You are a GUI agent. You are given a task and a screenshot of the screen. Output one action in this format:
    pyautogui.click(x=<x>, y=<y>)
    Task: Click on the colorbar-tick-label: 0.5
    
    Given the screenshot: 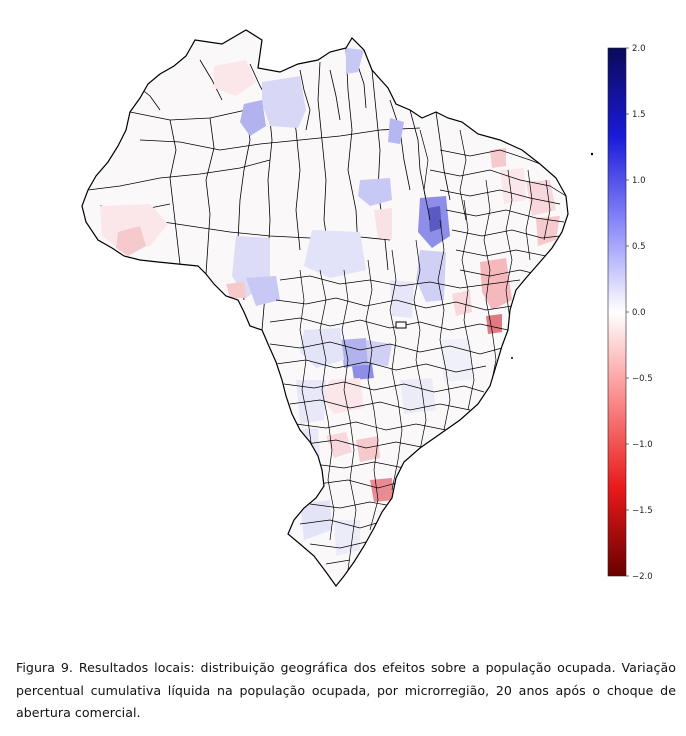 What is the action you would take?
    pyautogui.click(x=639, y=247)
    